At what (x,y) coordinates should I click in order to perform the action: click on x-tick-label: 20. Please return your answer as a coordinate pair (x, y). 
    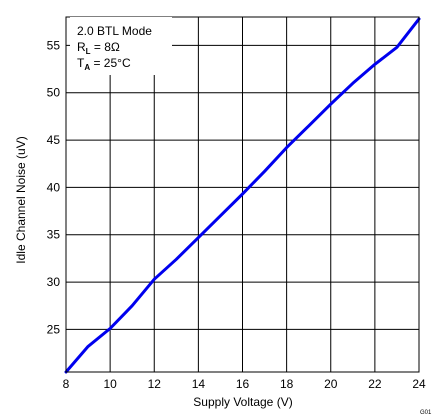
    Looking at the image, I should click on (331, 384).